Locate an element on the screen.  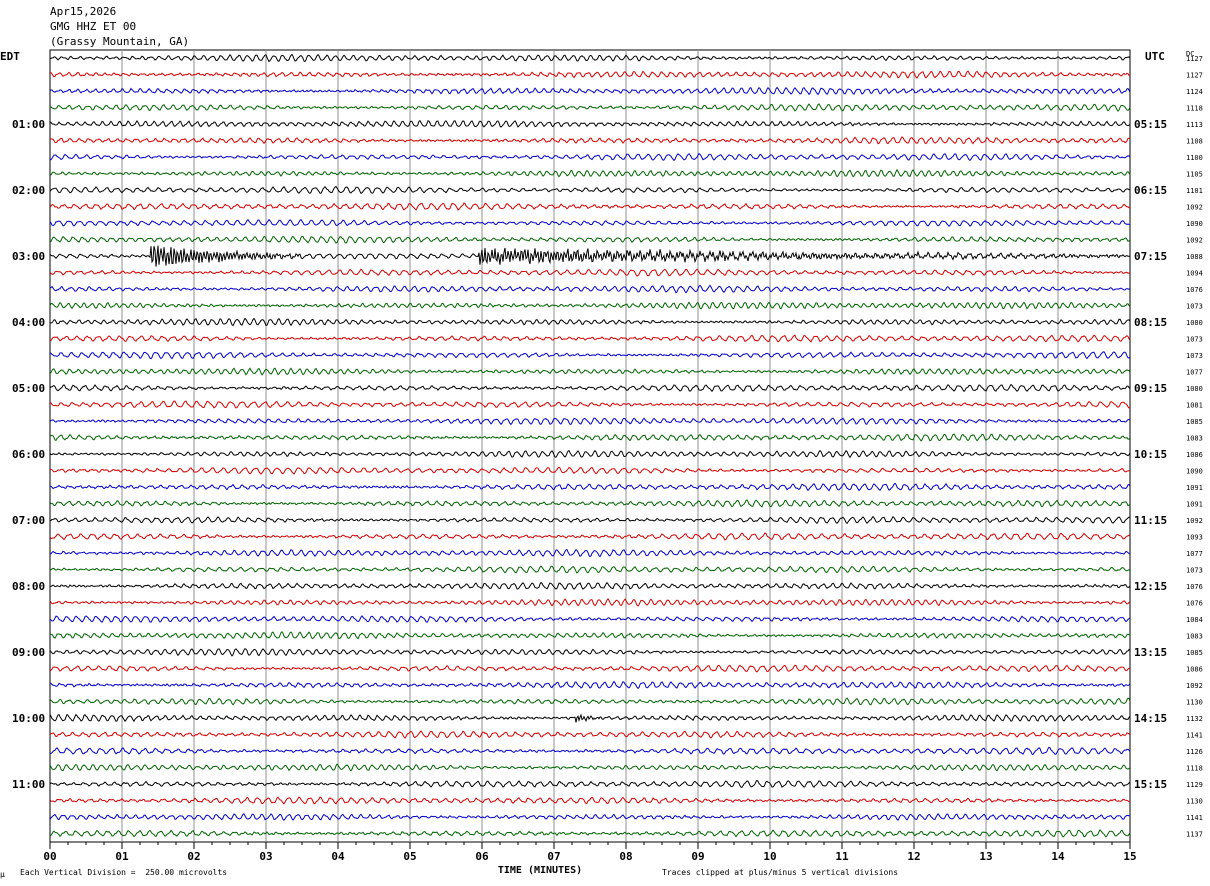
left-hour-label: 11:00 is located at coordinates (28, 784).